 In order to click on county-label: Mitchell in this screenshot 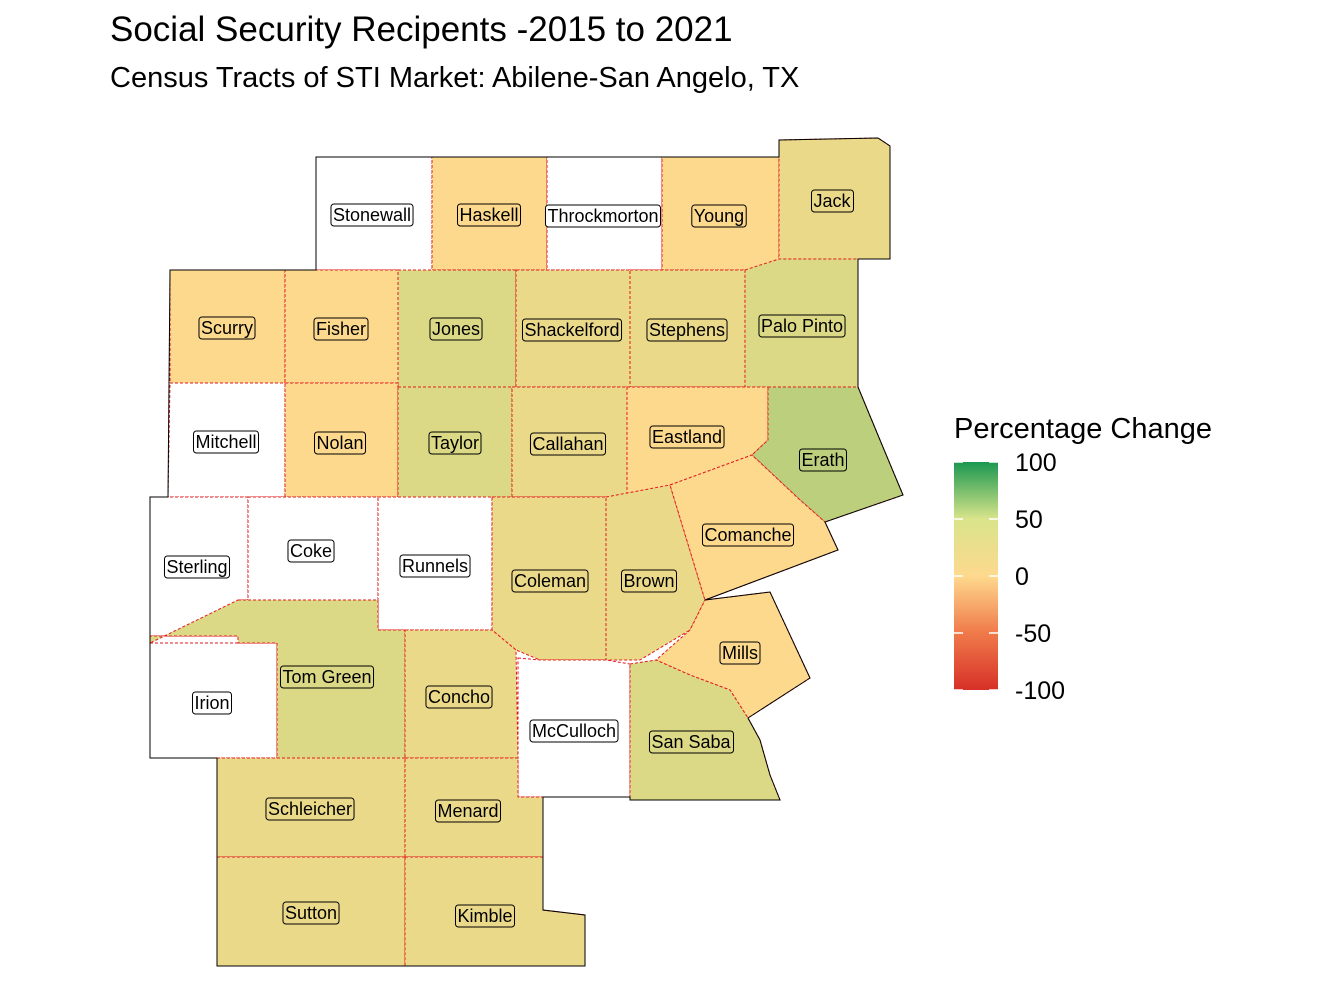, I will do `click(225, 442)`.